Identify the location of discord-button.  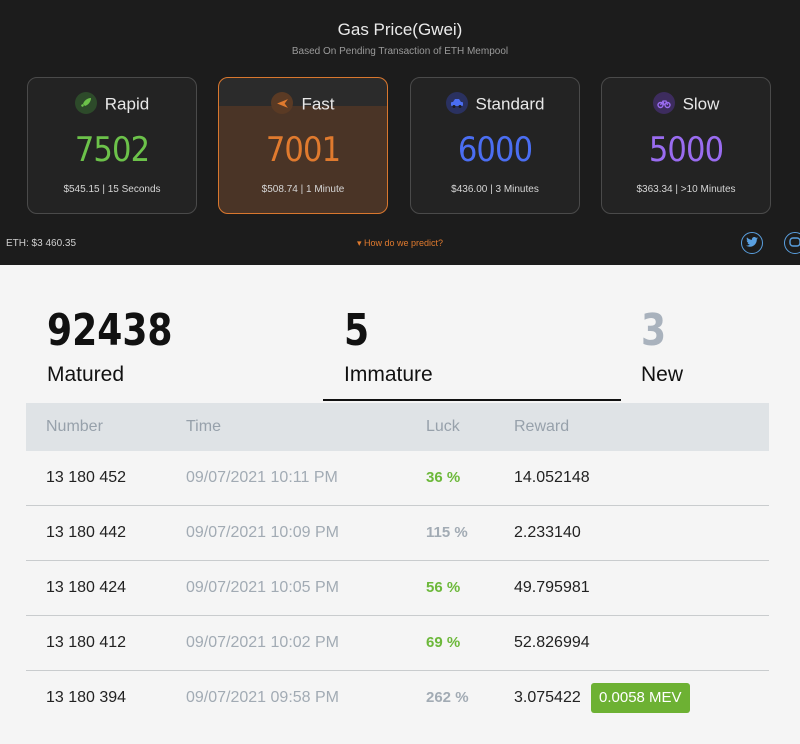
(792, 243).